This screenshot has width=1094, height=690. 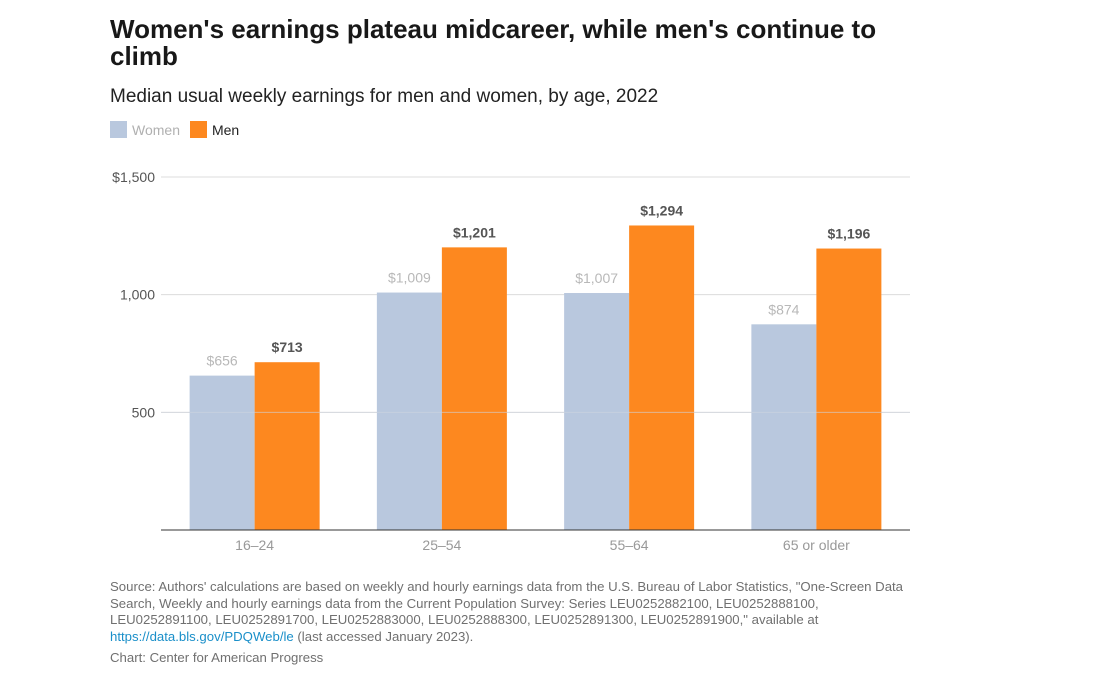 What do you see at coordinates (848, 234) in the screenshot?
I see `data-label-men: $1,196` at bounding box center [848, 234].